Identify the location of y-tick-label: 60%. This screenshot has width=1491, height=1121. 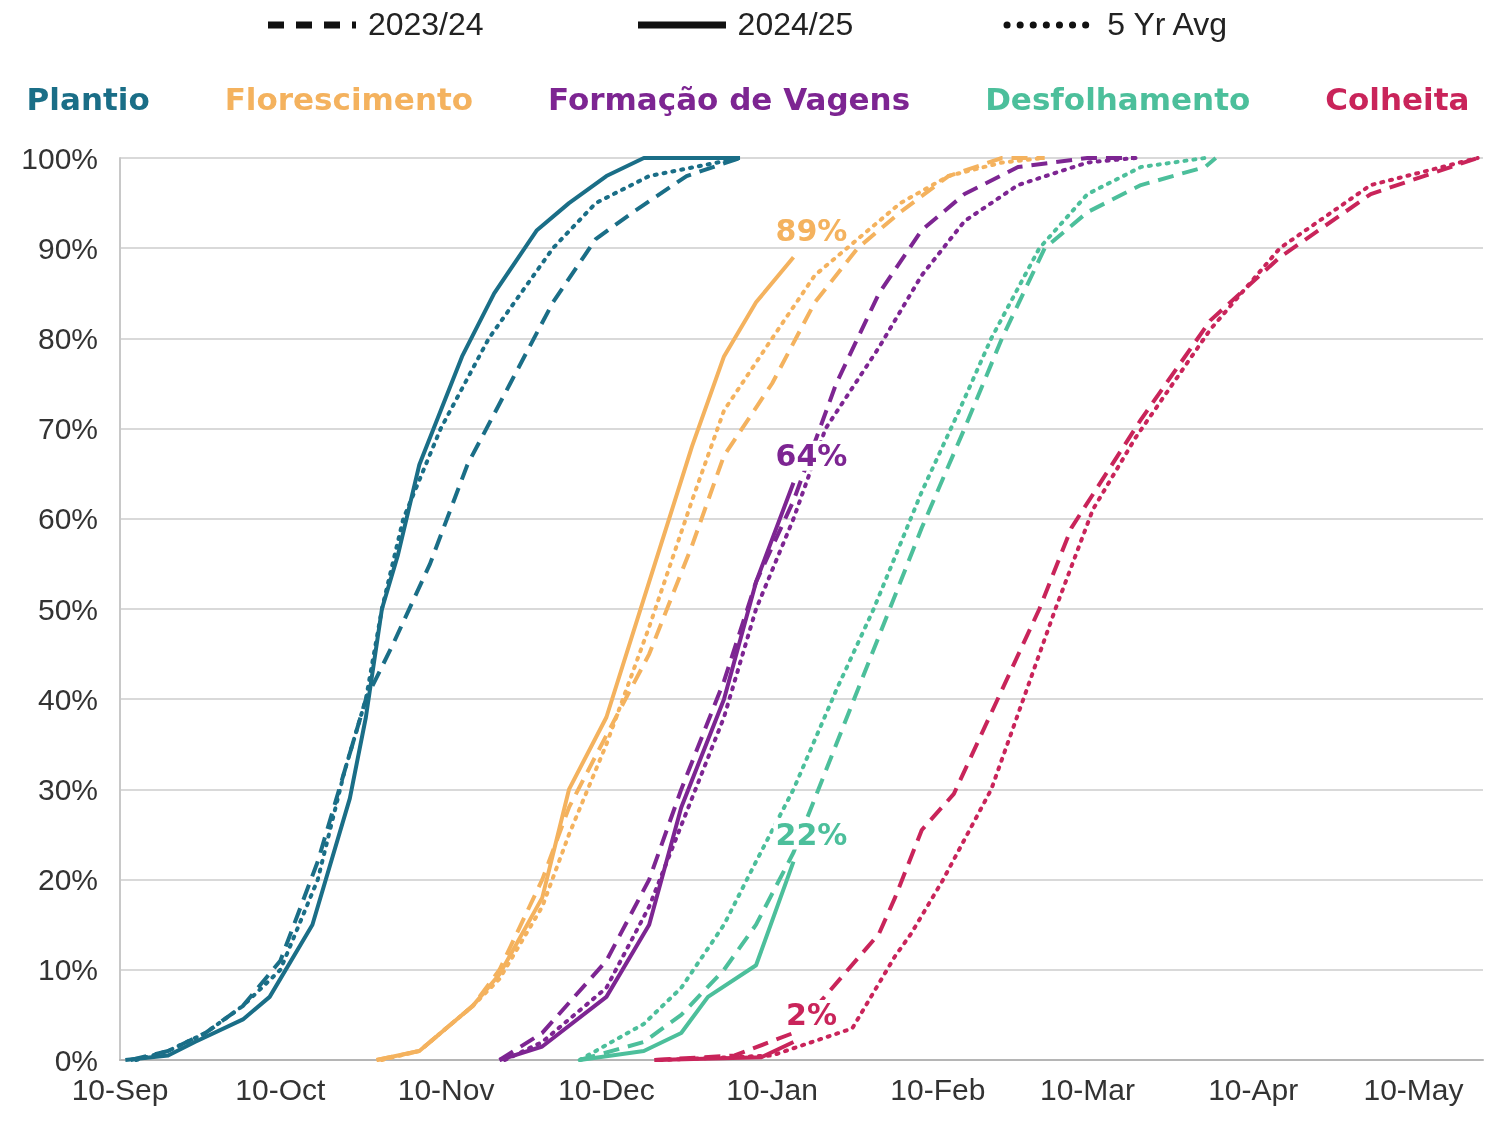
(67, 519).